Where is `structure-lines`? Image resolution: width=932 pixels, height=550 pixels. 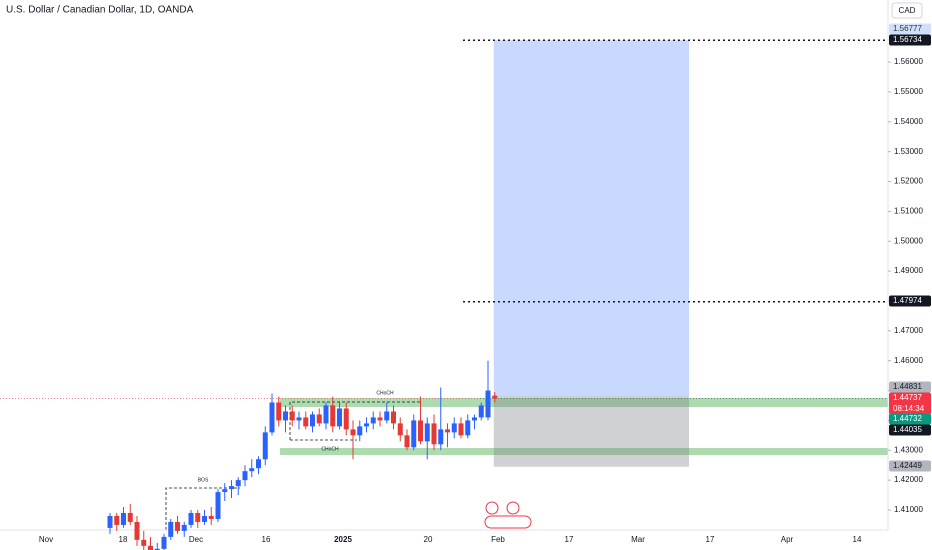 structure-lines is located at coordinates (292, 465).